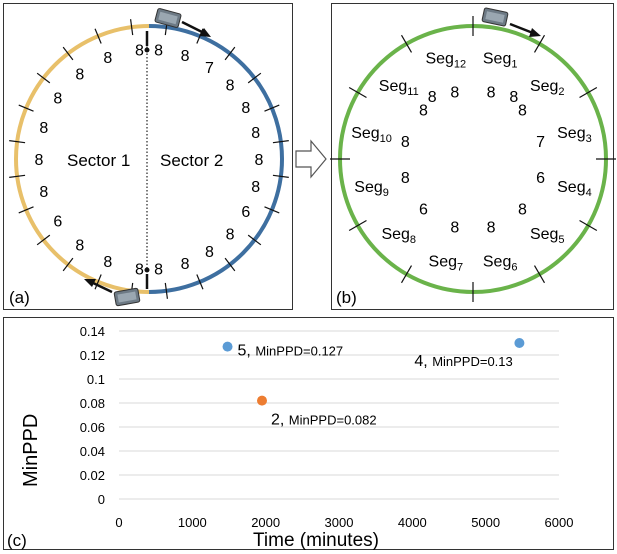 This screenshot has height=554, width=617. What do you see at coordinates (371, 135) in the screenshot?
I see `segment-label: Seg10` at bounding box center [371, 135].